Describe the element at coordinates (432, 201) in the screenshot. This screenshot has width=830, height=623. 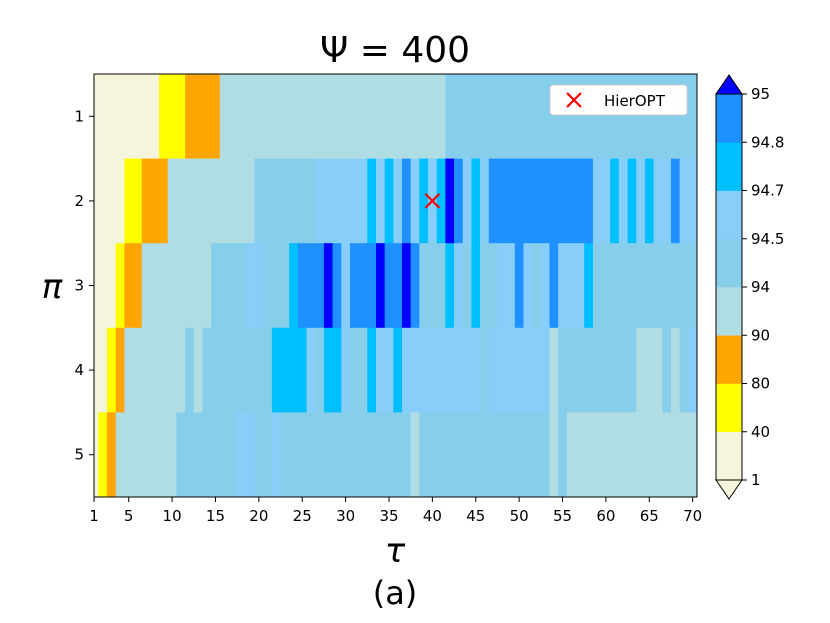
I see `hieropt-marker` at that location.